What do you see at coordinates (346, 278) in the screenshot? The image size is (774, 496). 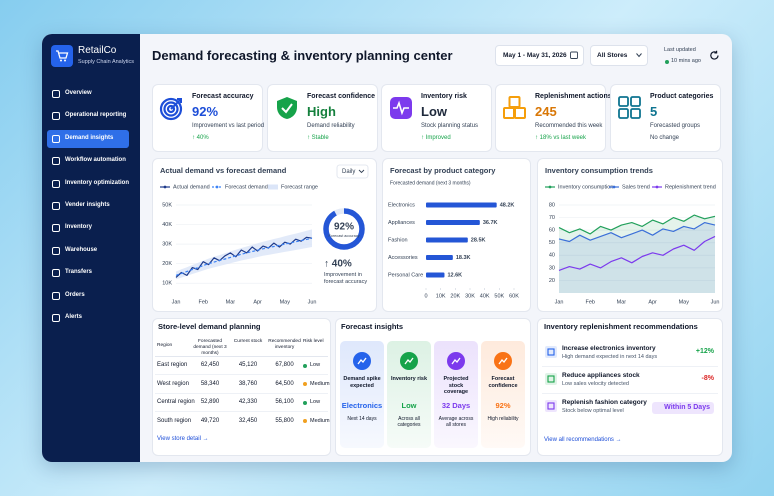 I see `gauge-caption: Improvement in forecast accuracy` at bounding box center [346, 278].